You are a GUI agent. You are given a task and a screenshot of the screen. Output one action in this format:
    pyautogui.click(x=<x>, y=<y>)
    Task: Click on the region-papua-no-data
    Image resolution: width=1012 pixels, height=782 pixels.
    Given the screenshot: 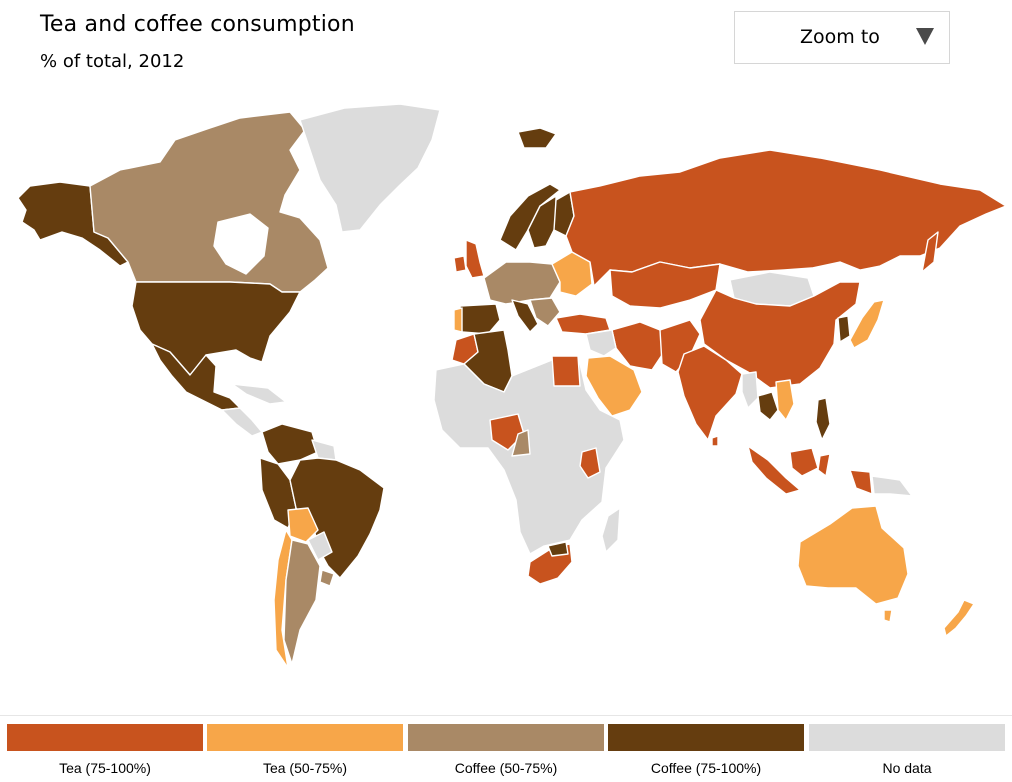 What is the action you would take?
    pyautogui.click(x=892, y=486)
    